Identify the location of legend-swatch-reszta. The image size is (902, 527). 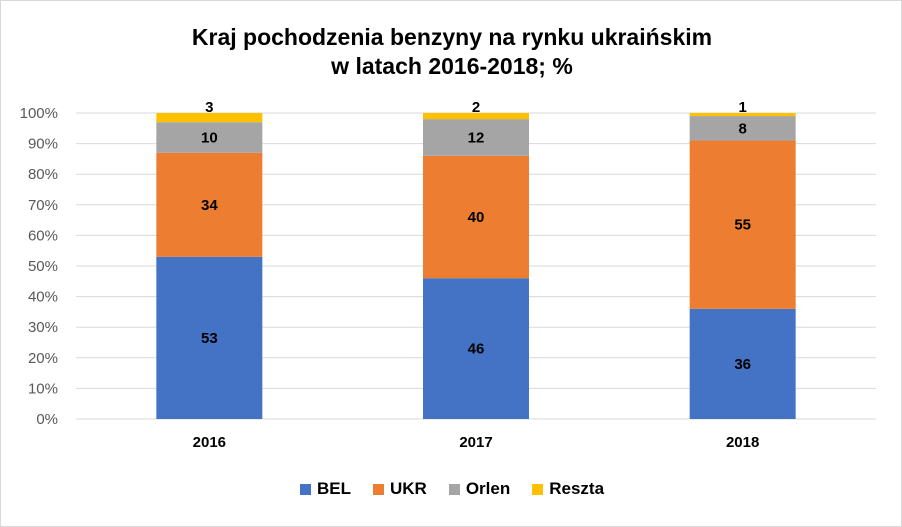
(538, 489).